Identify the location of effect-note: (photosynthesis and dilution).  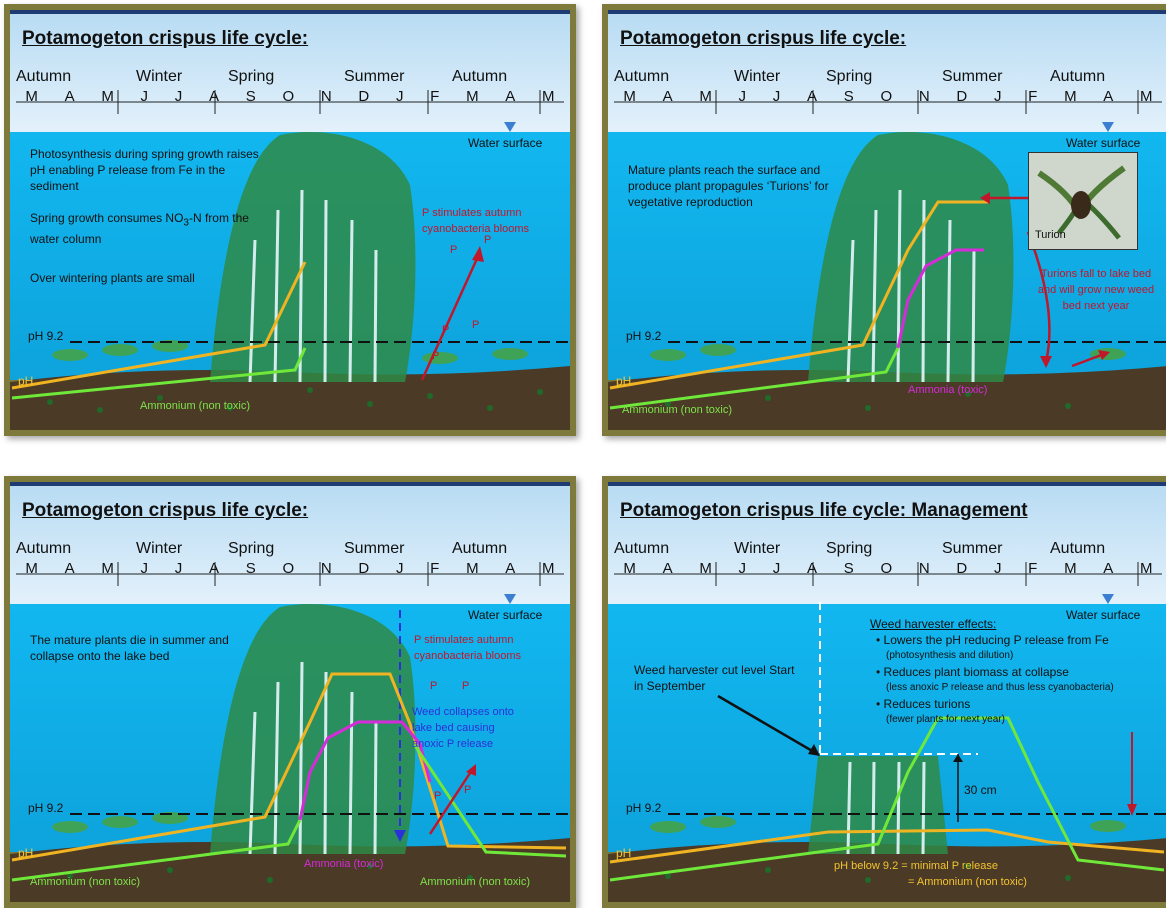
(950, 655).